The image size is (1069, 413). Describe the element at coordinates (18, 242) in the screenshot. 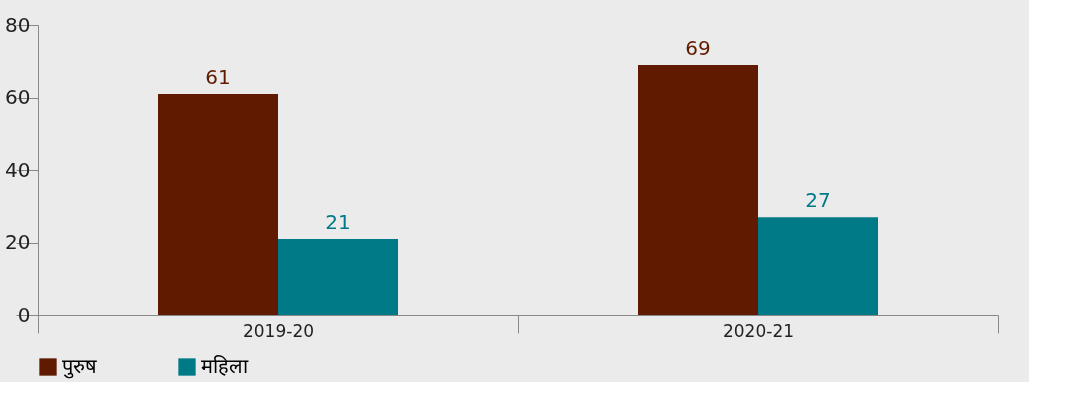

I see `y-tick-label: 20` at that location.